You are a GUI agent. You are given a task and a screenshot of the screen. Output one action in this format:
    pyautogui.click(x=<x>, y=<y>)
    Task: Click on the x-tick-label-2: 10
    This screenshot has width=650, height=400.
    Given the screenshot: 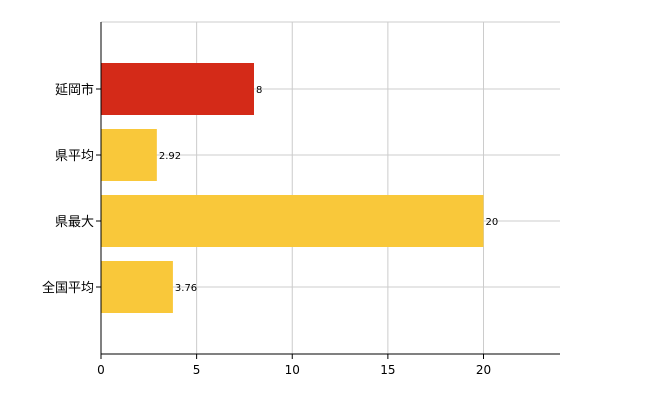 What is the action you would take?
    pyautogui.click(x=292, y=370)
    